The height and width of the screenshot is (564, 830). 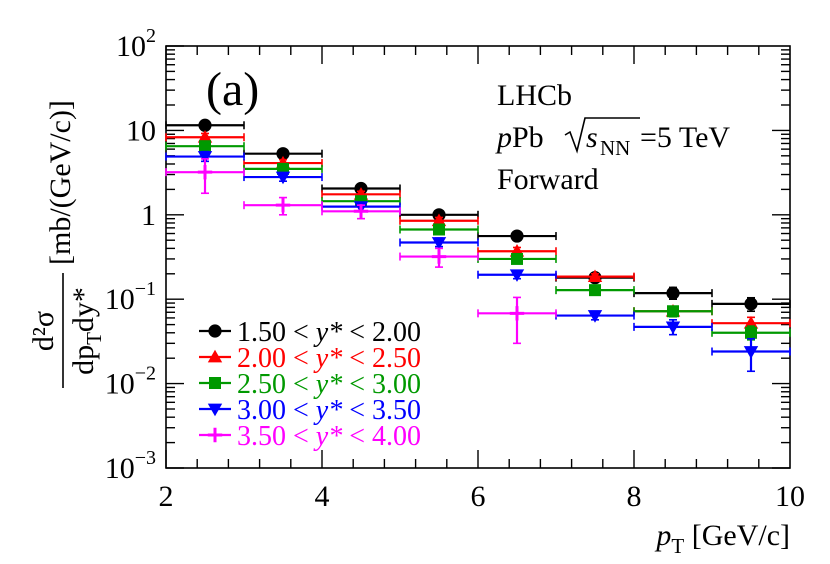 I want to click on system-rest: Pb, so click(x=528, y=137).